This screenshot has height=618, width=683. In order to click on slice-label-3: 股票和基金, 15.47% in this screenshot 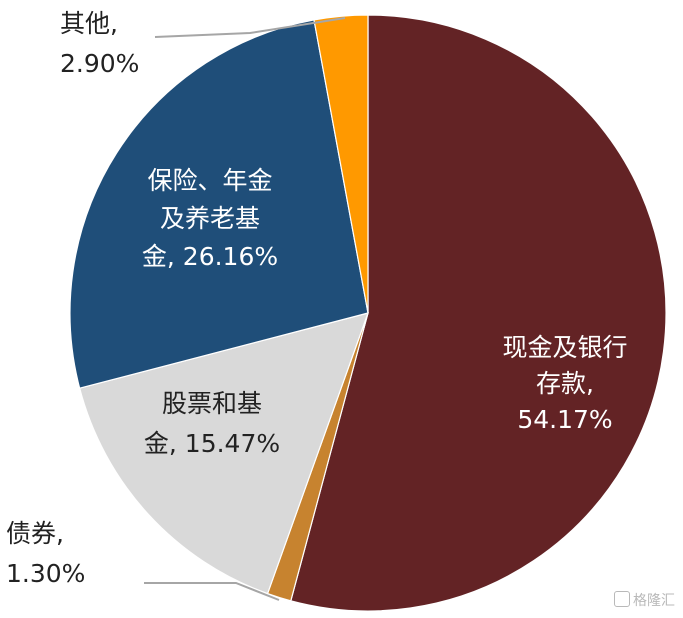, I will do `click(212, 423)`.